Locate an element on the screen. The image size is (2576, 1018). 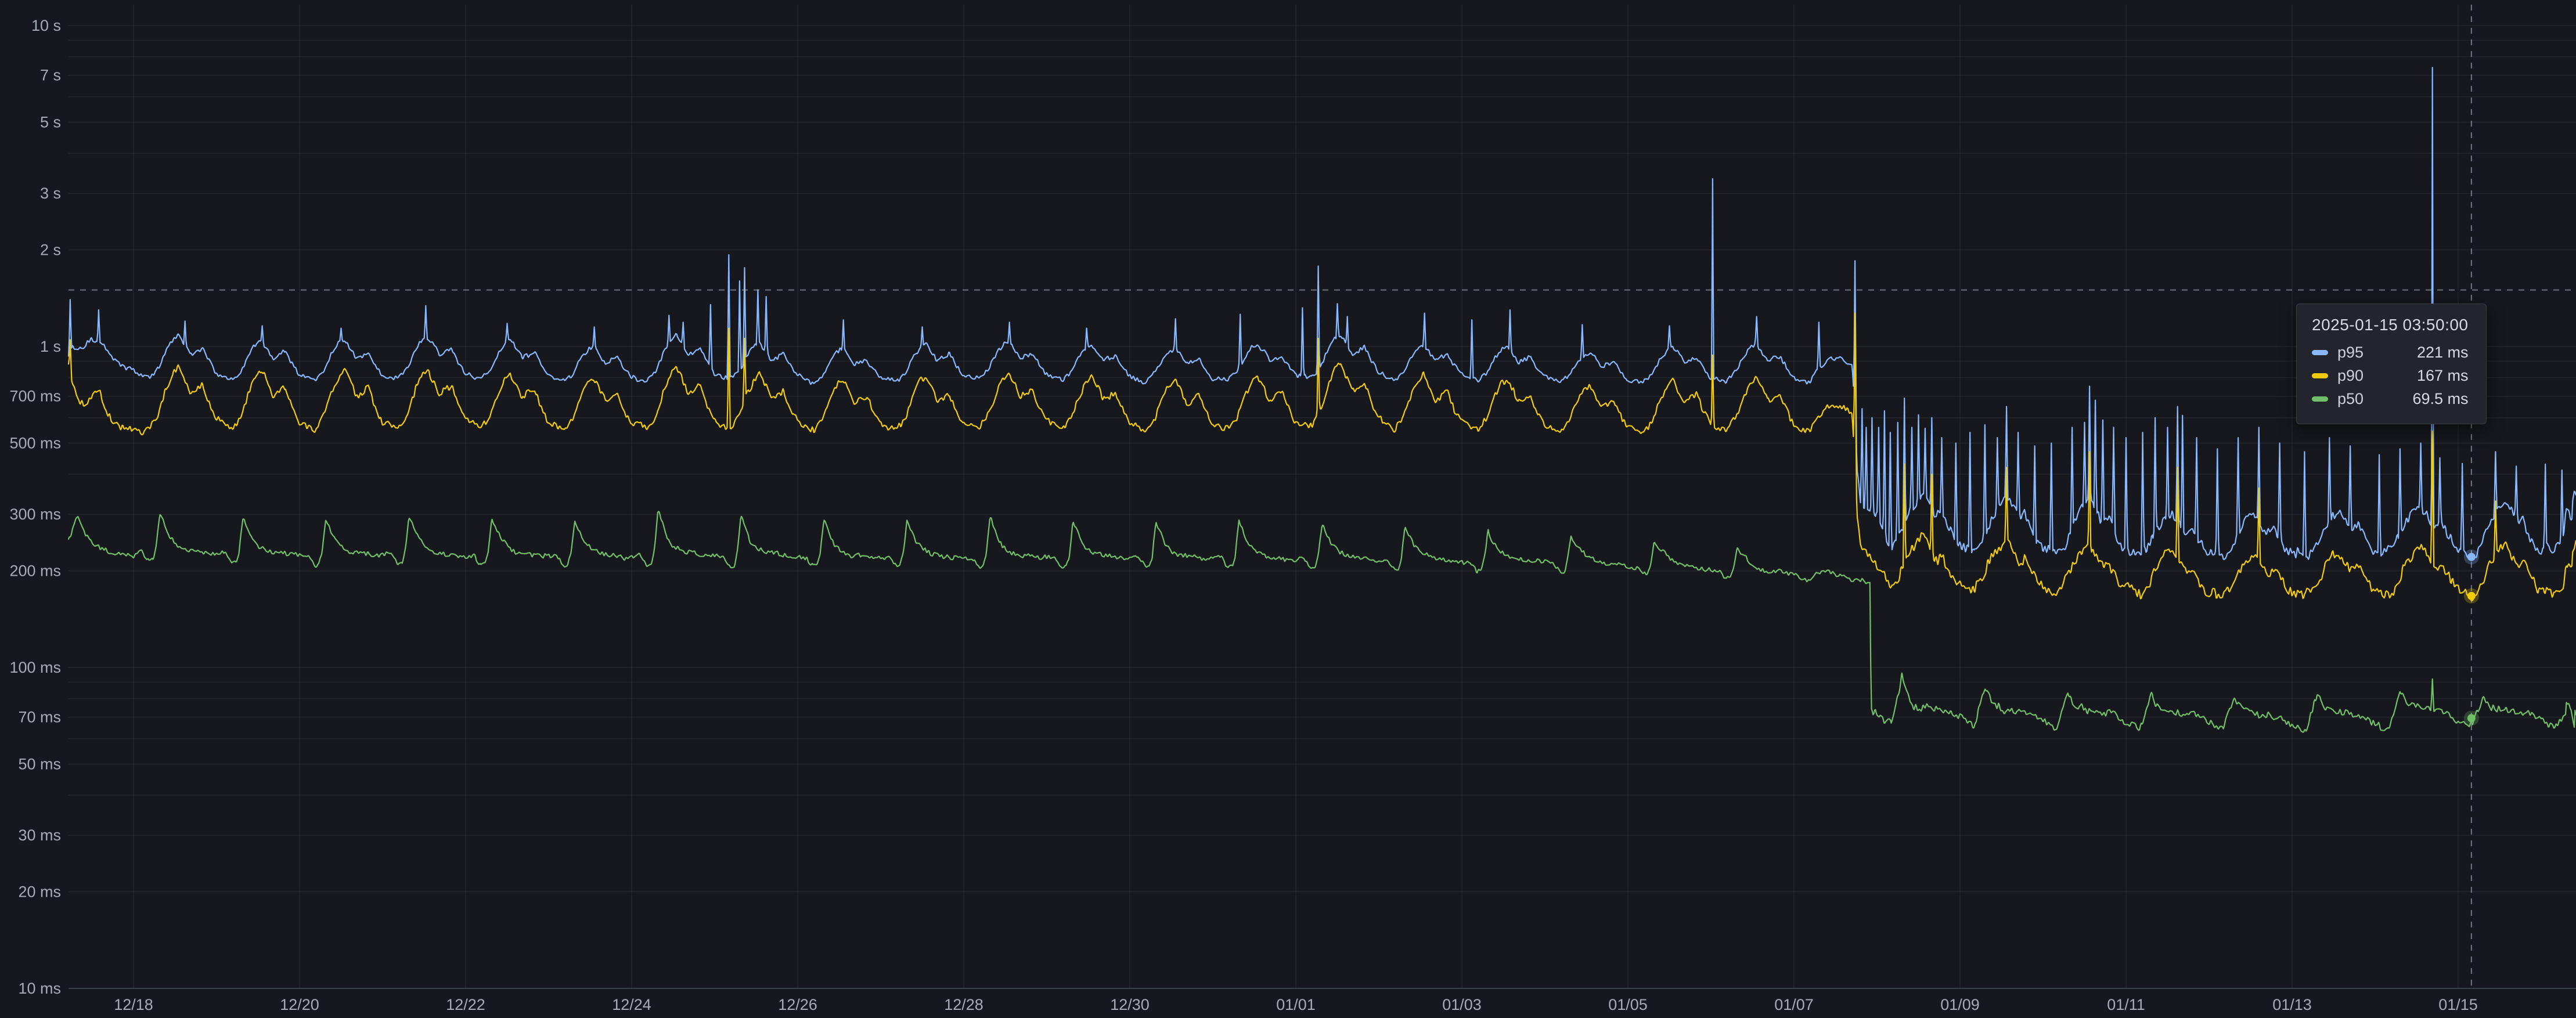
tooltip-rows: p95 221 ms p90 167 ms p50 69.5 ms is located at coordinates (2390, 376).